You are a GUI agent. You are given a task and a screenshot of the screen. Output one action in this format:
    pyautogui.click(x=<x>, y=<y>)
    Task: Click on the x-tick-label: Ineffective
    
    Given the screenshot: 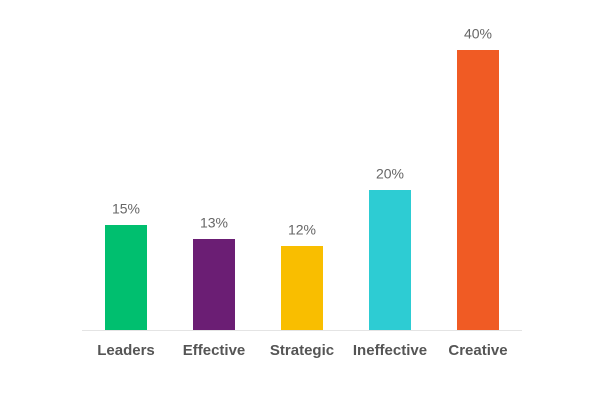 What is the action you would take?
    pyautogui.click(x=390, y=350)
    